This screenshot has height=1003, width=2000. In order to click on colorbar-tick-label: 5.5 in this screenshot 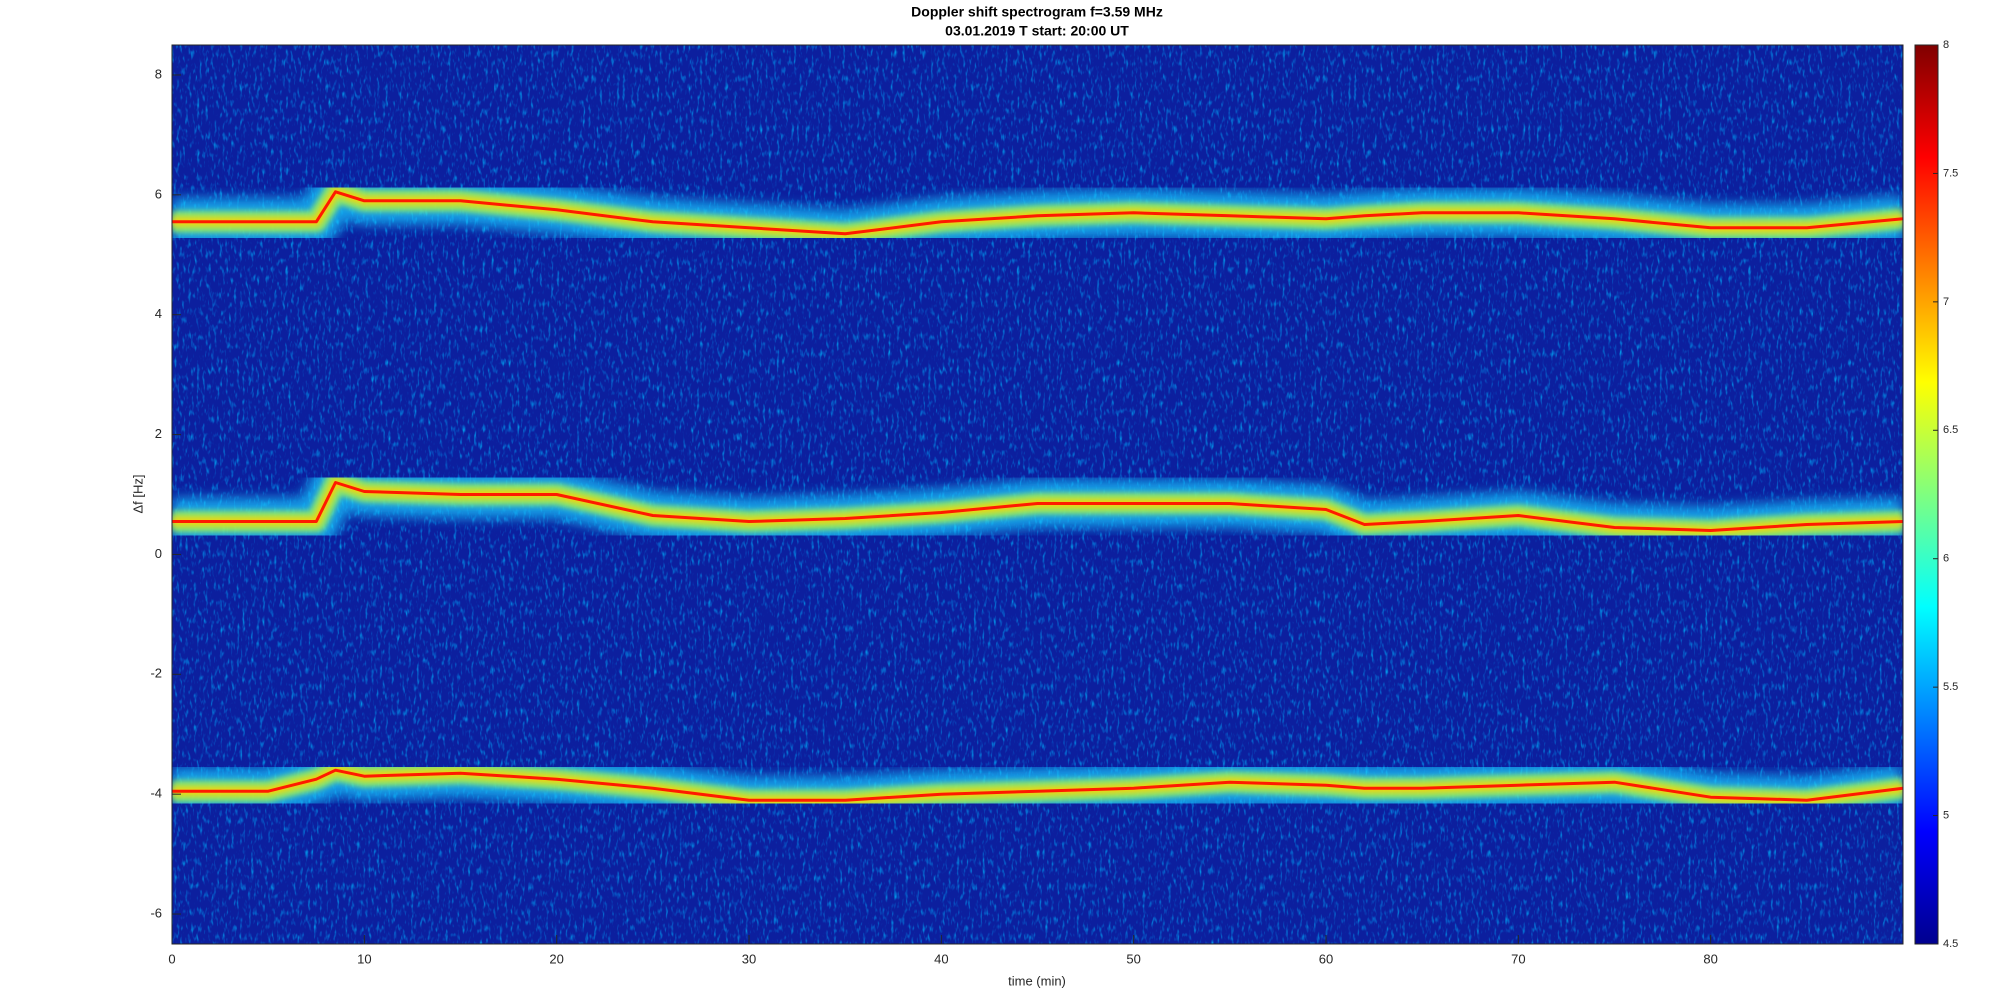, I will do `click(1950, 687)`.